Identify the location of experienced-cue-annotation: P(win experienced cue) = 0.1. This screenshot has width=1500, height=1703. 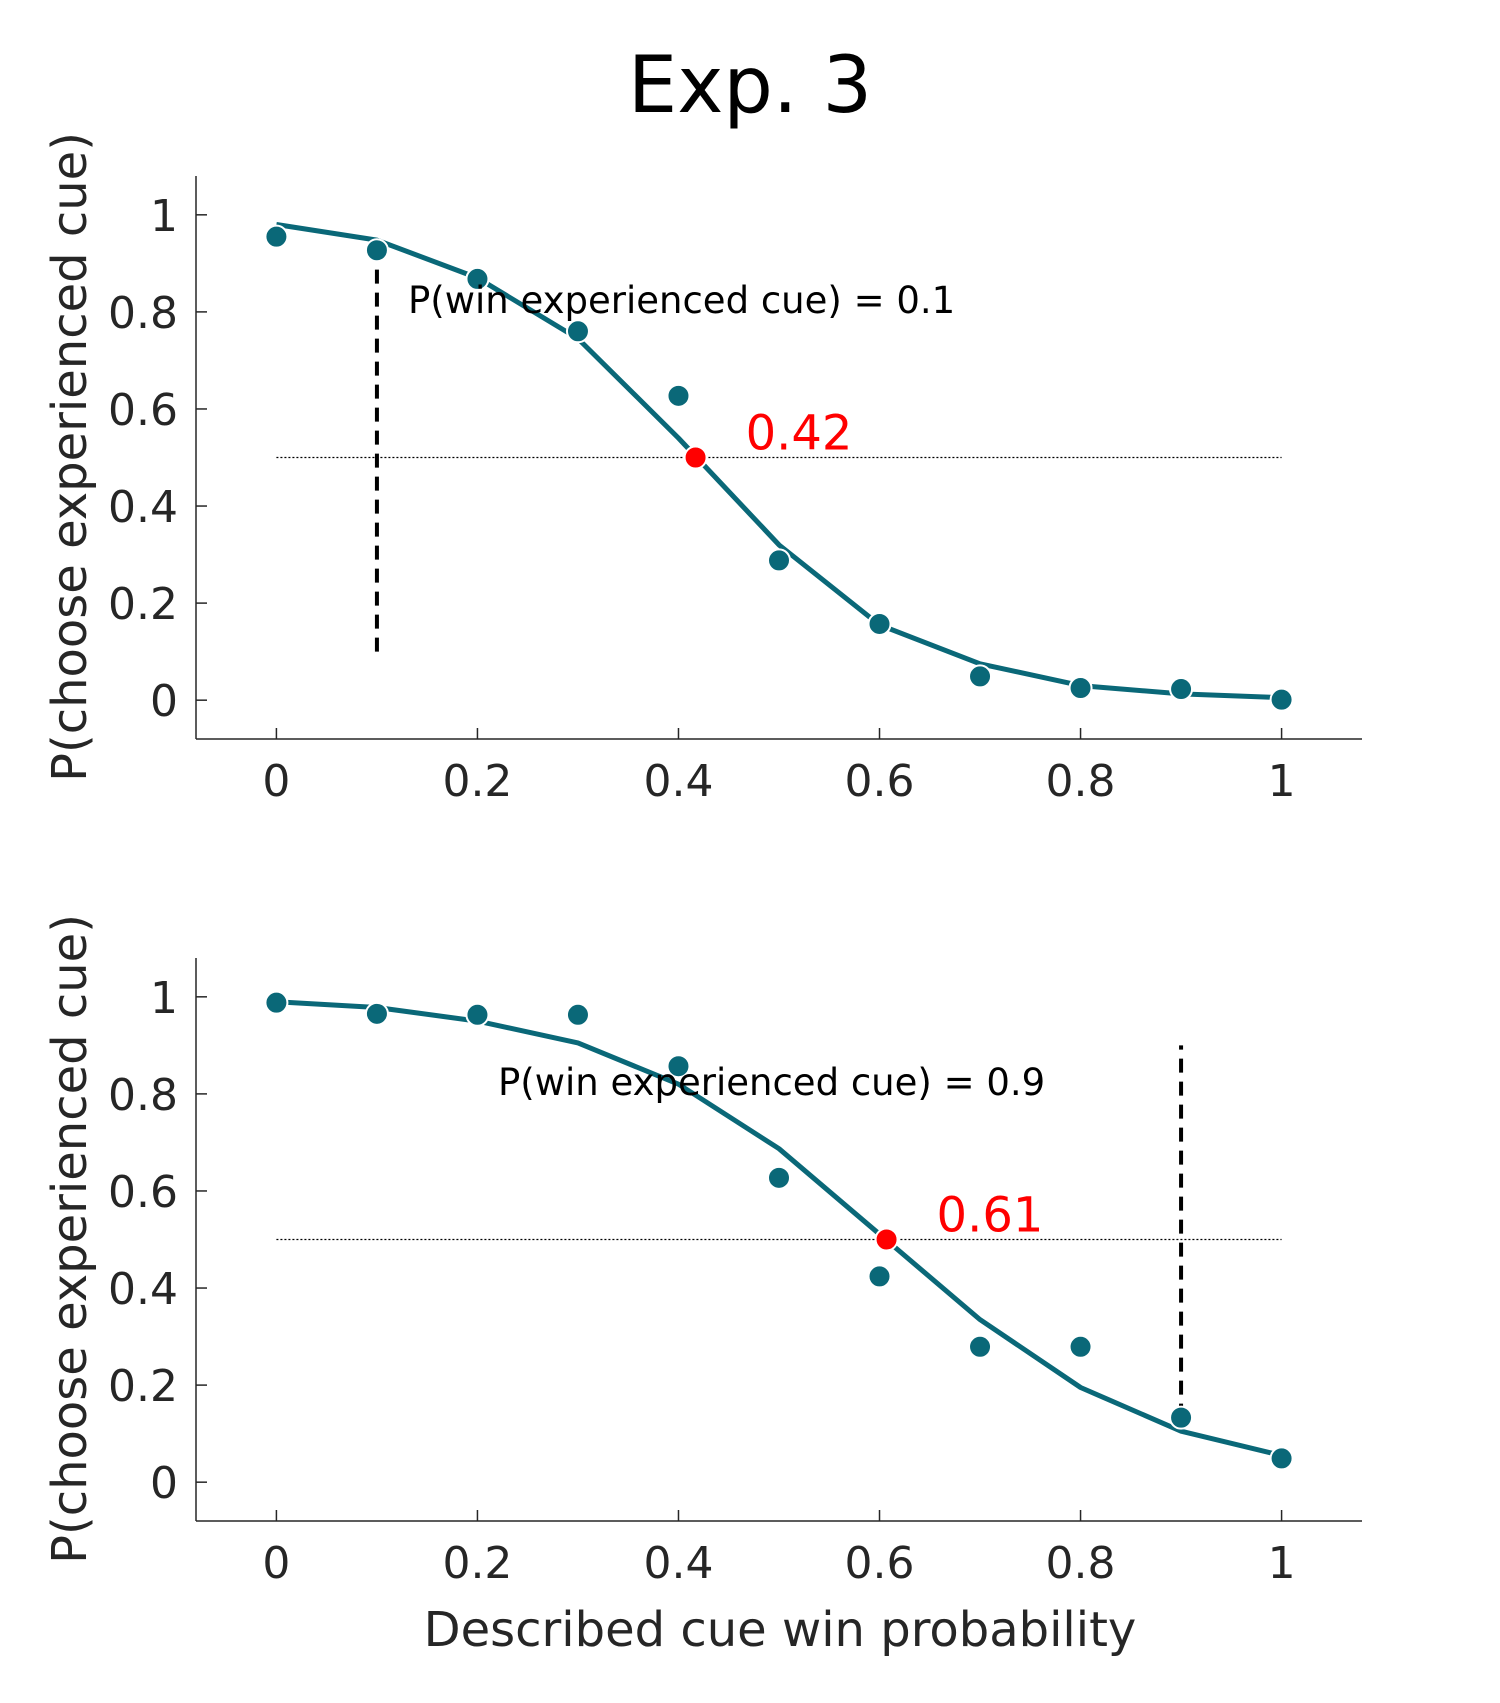
(681, 300).